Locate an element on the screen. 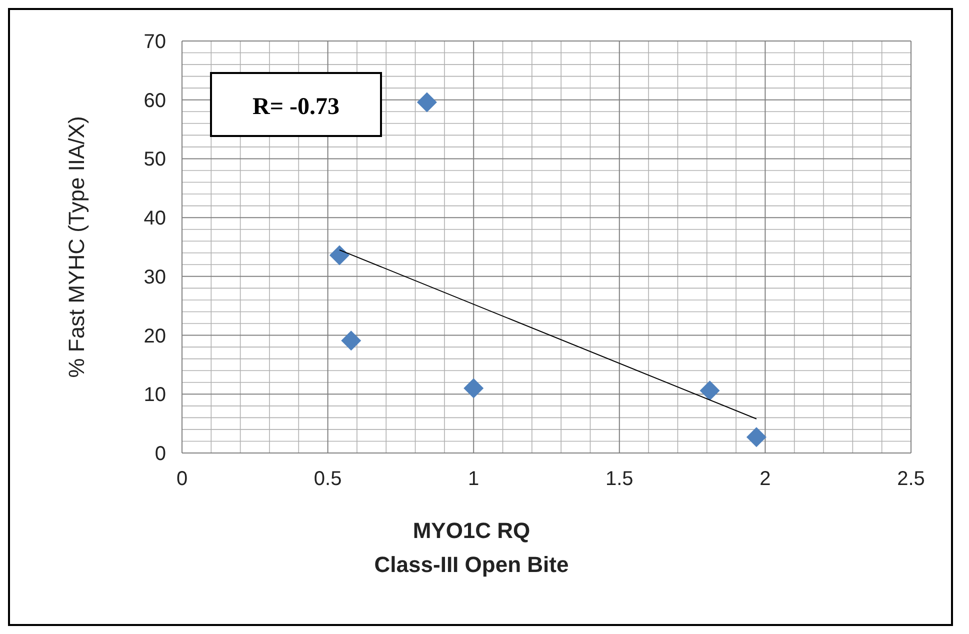  y-tick-label: 50 is located at coordinates (155, 159).